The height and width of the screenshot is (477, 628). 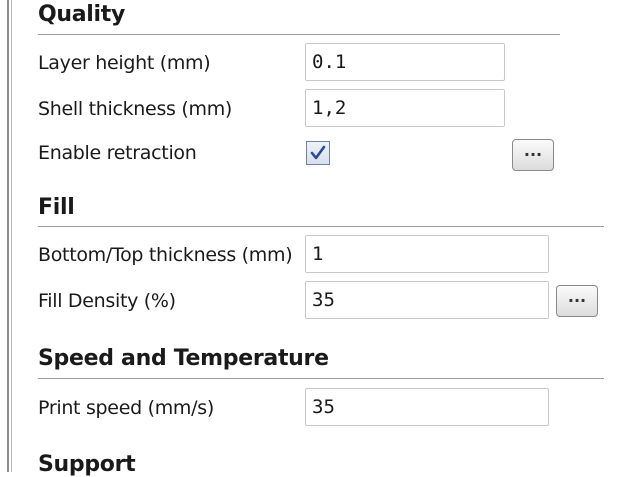 I want to click on fill-density-input: 35, so click(x=427, y=300).